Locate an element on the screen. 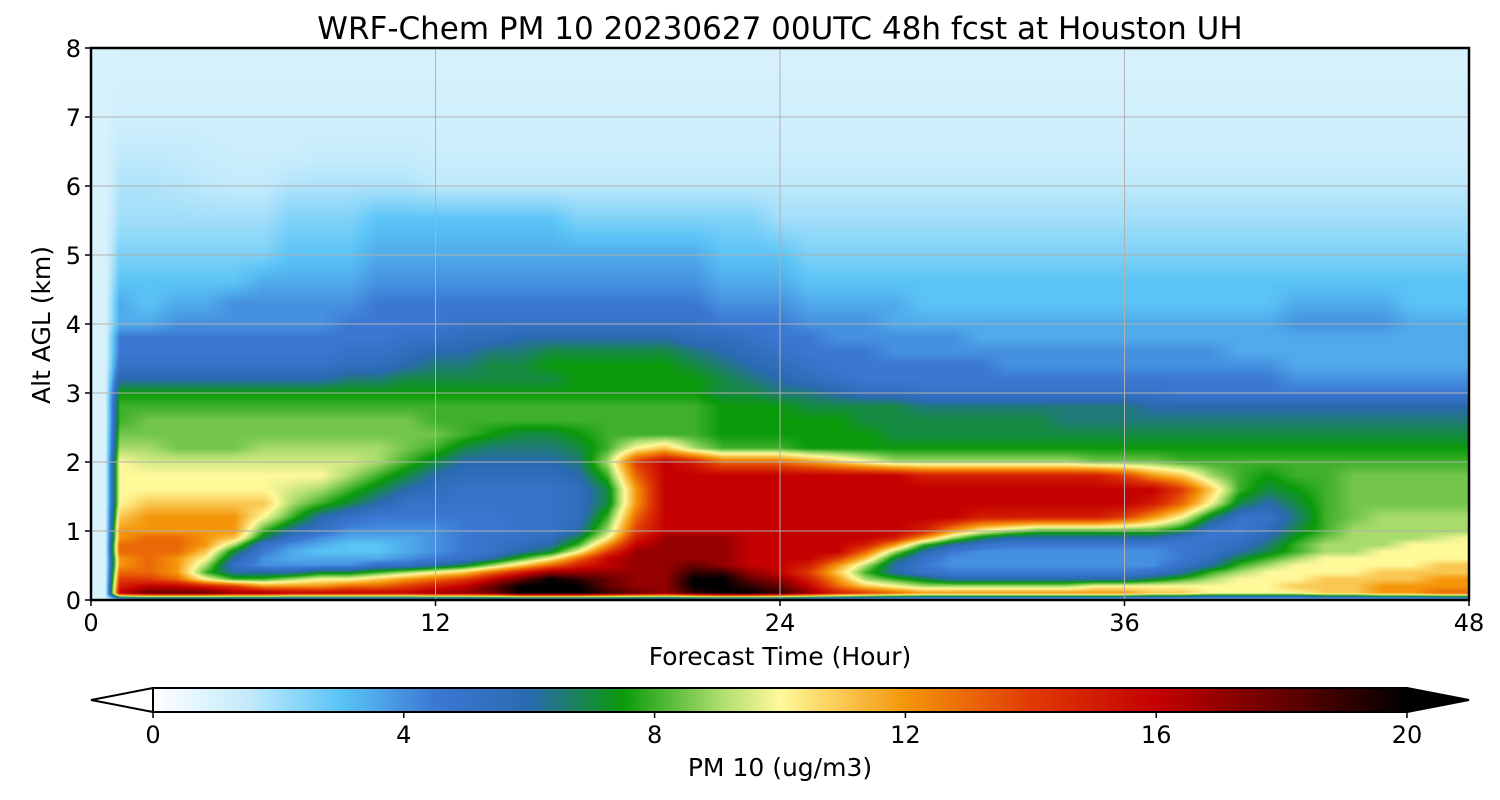  x-axis-label: Forecast Time (Hour) is located at coordinates (780, 656).